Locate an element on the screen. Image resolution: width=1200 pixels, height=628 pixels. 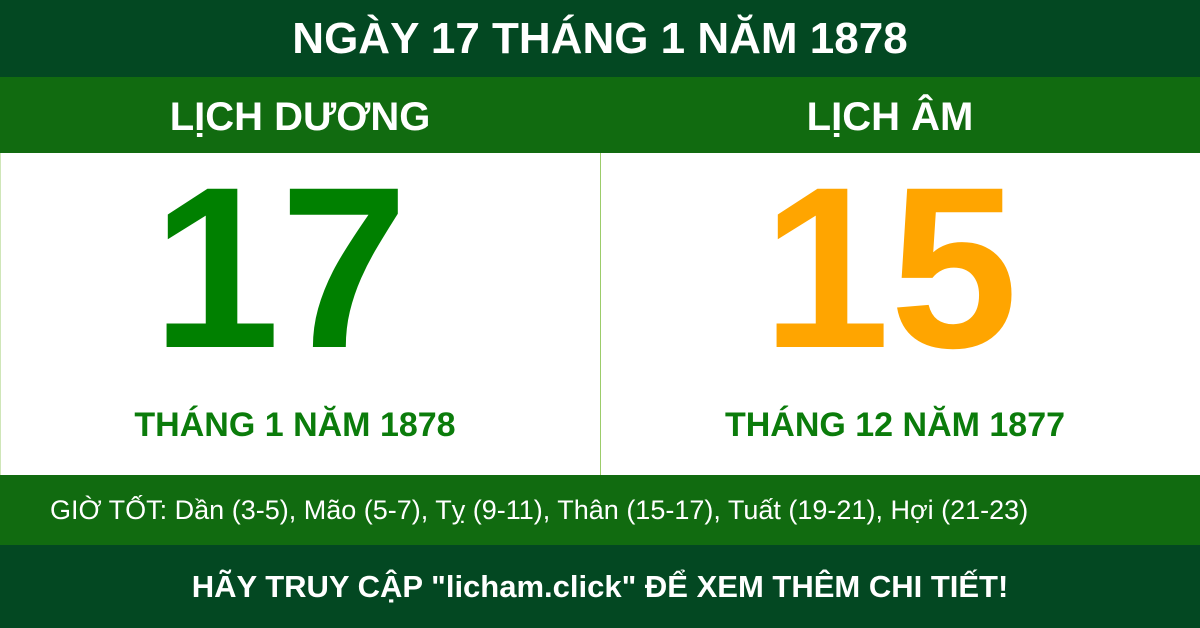
page-title: NGÀY 17 THÁNG 1 NĂM 1878 is located at coordinates (600, 38).